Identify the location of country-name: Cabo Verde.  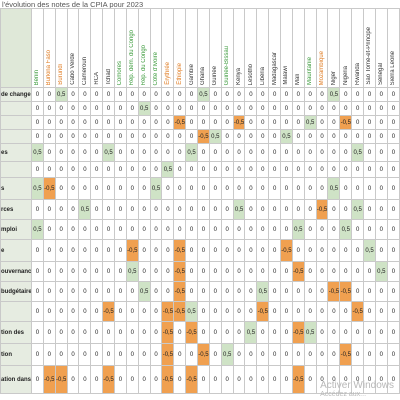
(73, 69).